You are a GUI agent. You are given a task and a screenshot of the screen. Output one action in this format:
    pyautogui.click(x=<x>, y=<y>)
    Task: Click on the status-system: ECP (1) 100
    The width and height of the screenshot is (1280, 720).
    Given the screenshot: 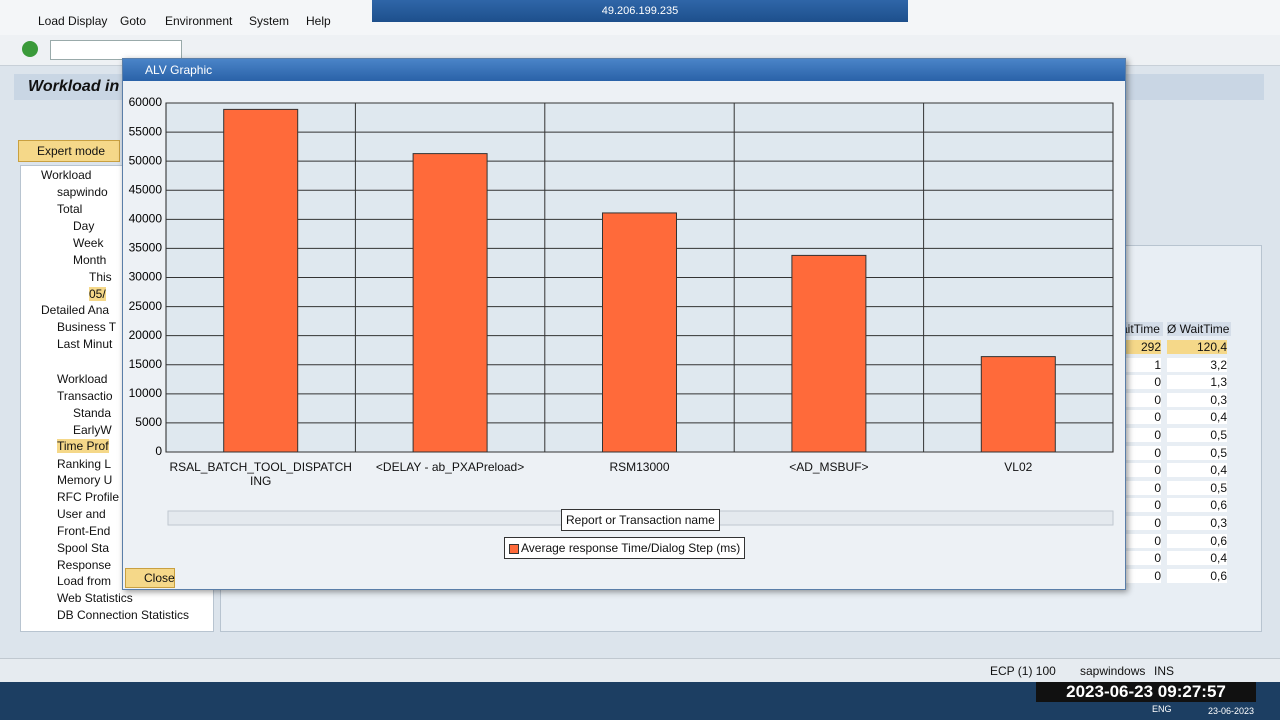 What is the action you would take?
    pyautogui.click(x=1023, y=671)
    